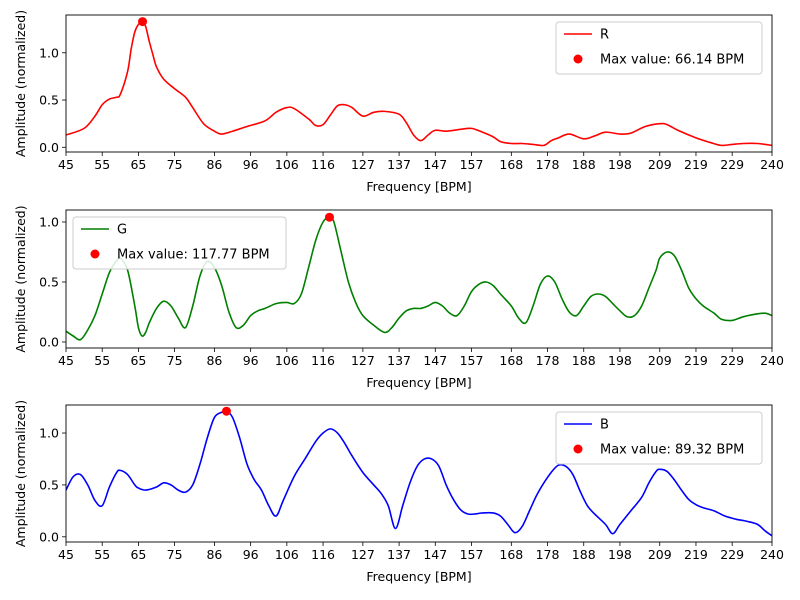 The width and height of the screenshot is (800, 600). I want to click on legend-series-label: B, so click(604, 425).